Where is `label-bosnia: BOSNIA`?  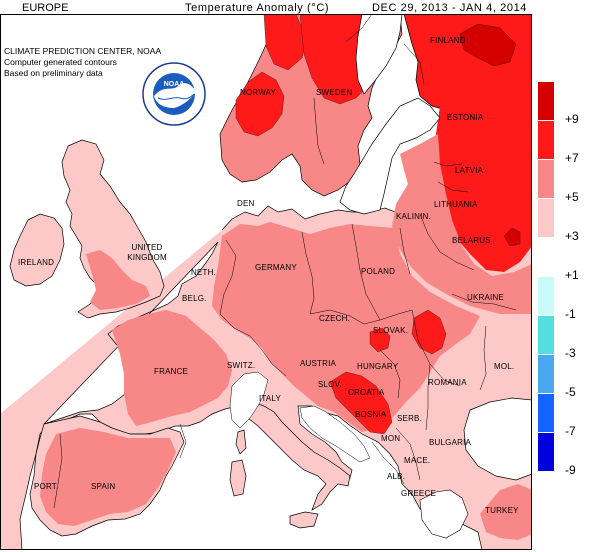 label-bosnia: BOSNIA is located at coordinates (371, 414).